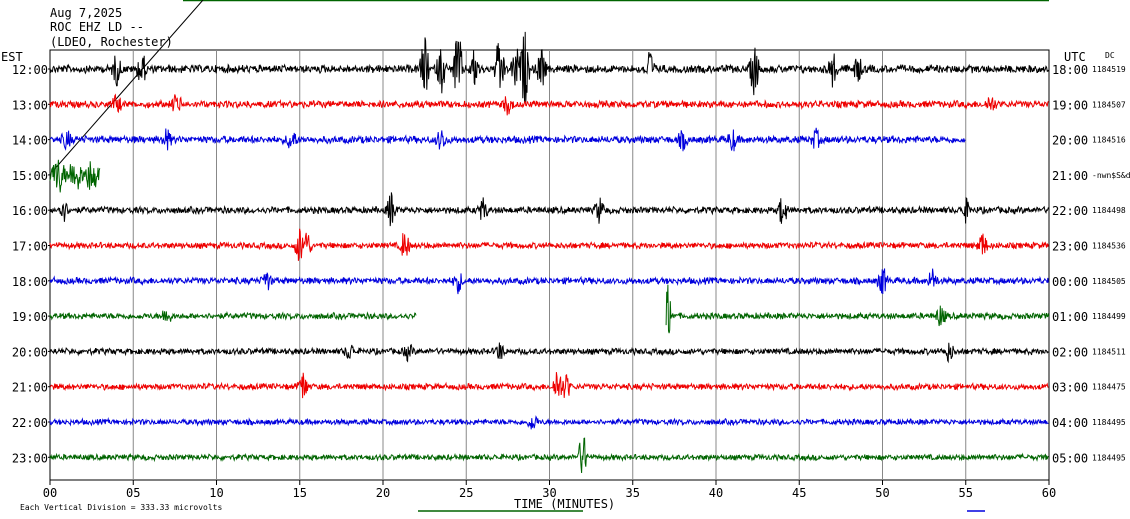  What do you see at coordinates (30, 141) in the screenshot?
I see `left-time-label: 14:00` at bounding box center [30, 141].